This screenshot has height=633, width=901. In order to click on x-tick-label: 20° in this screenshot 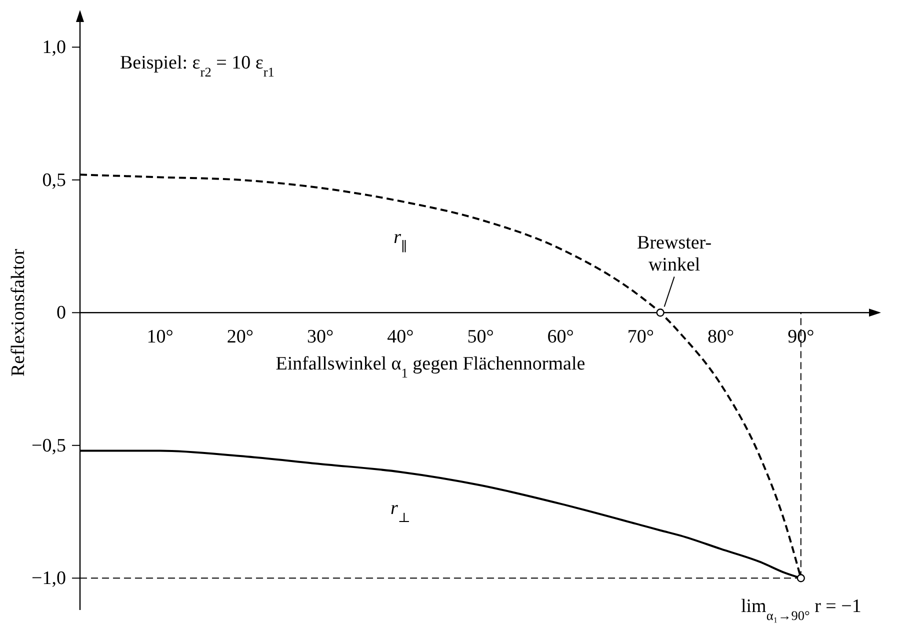, I will do `click(240, 337)`.